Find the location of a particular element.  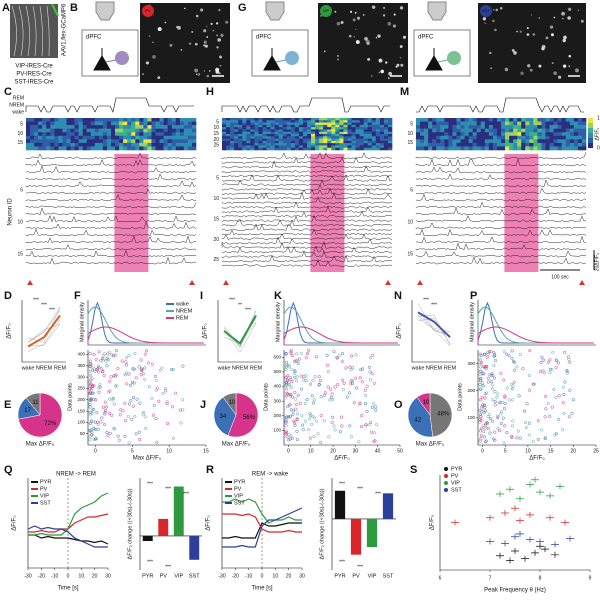

label: SST is located at coordinates (486, 10).